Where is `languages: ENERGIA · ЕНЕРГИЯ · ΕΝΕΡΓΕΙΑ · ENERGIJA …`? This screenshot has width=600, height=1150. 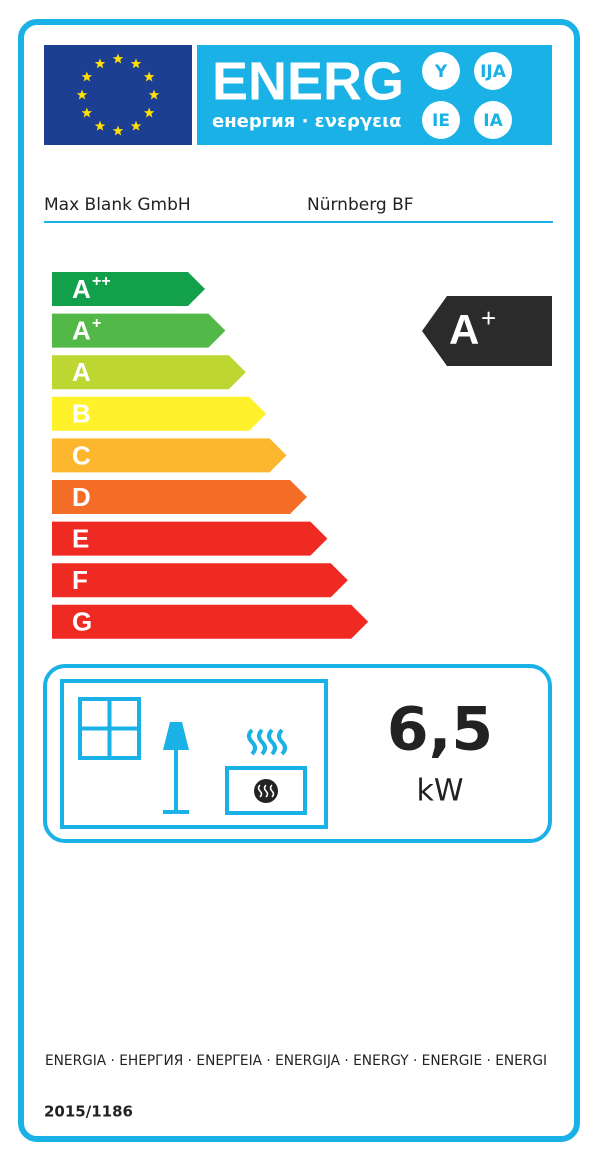
languages: ENERGIA · ЕНЕРГИЯ · ΕΝΕΡΓΕΙΑ · ENERGIJA … is located at coordinates (296, 1061).